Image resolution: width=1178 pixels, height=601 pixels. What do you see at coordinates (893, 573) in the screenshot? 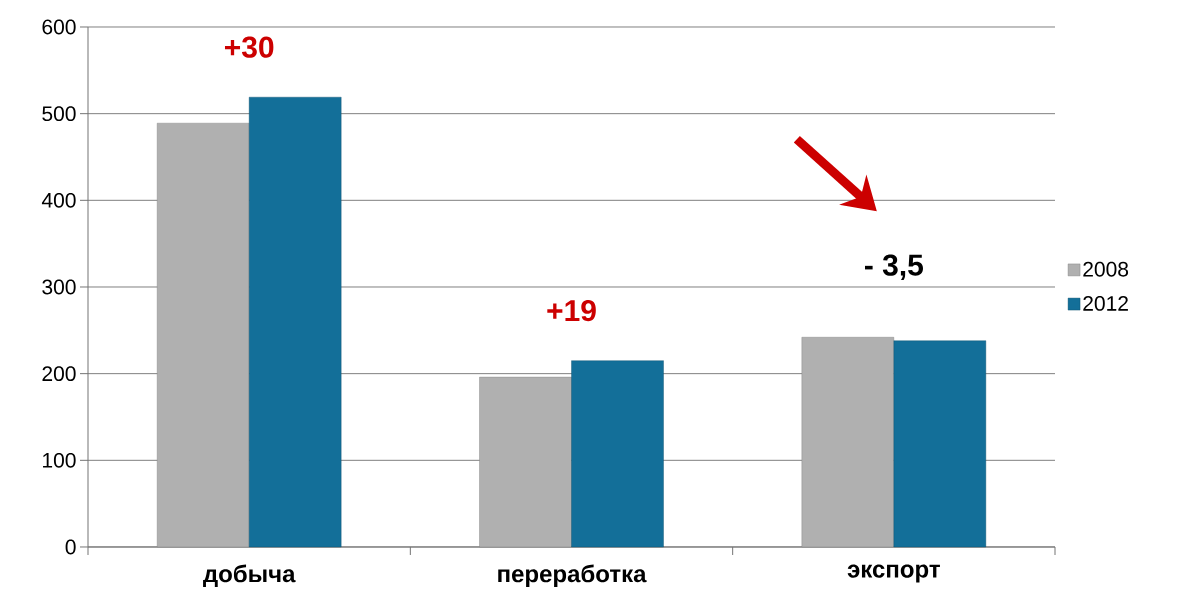
I see `x-tick-label: экспорт` at bounding box center [893, 573].